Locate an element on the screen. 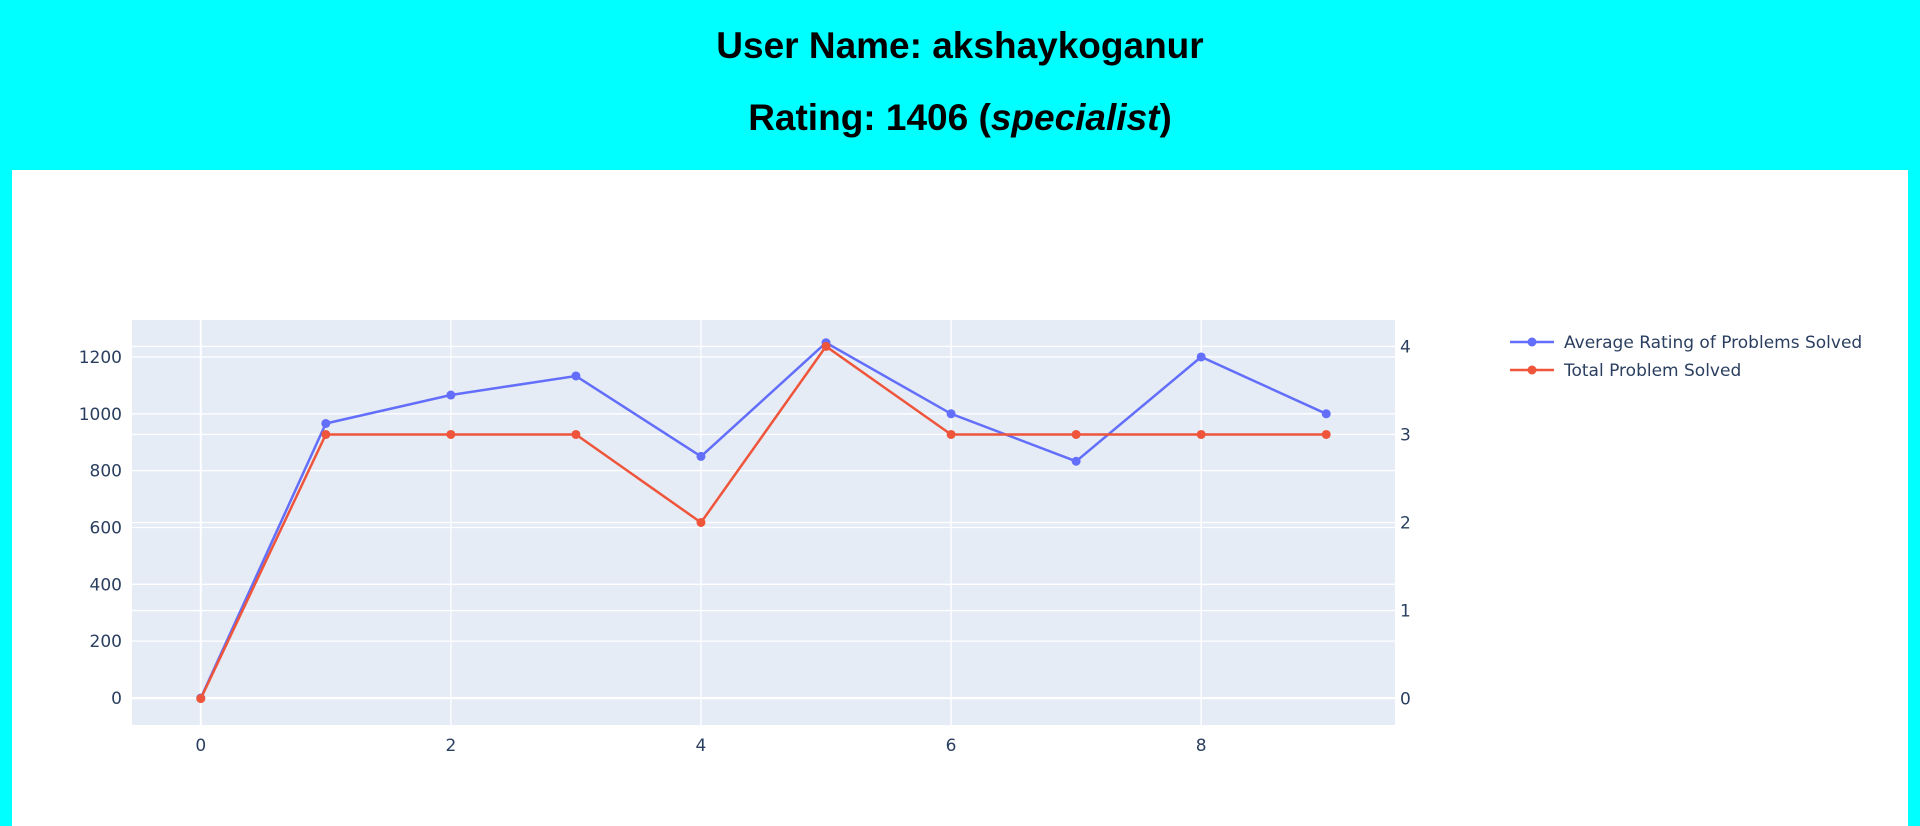  rating-heading: Rating: 1406 (specialist) is located at coordinates (960, 118).